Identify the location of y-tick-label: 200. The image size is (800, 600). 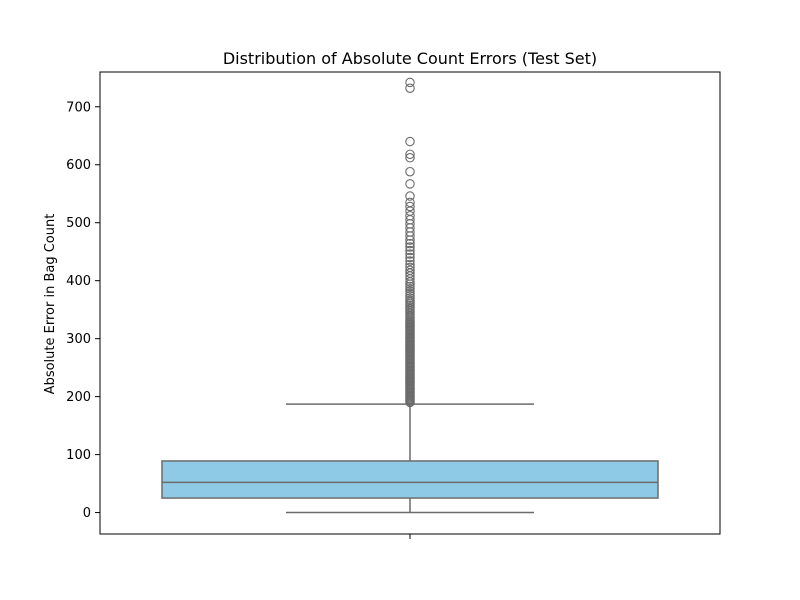
(78, 397).